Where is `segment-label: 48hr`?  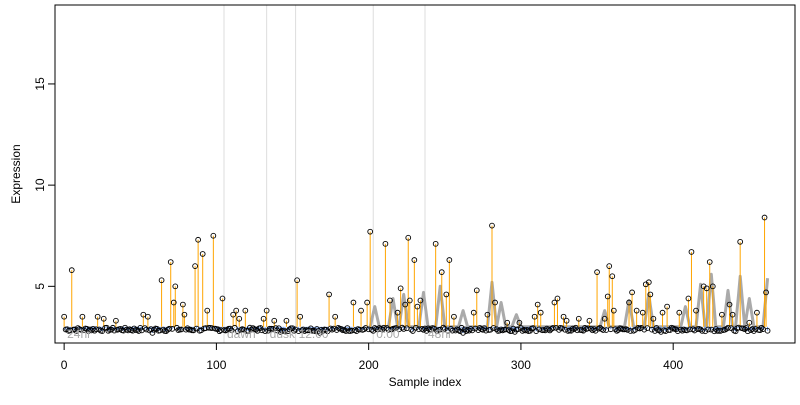 segment-label: 48hr is located at coordinates (440, 334).